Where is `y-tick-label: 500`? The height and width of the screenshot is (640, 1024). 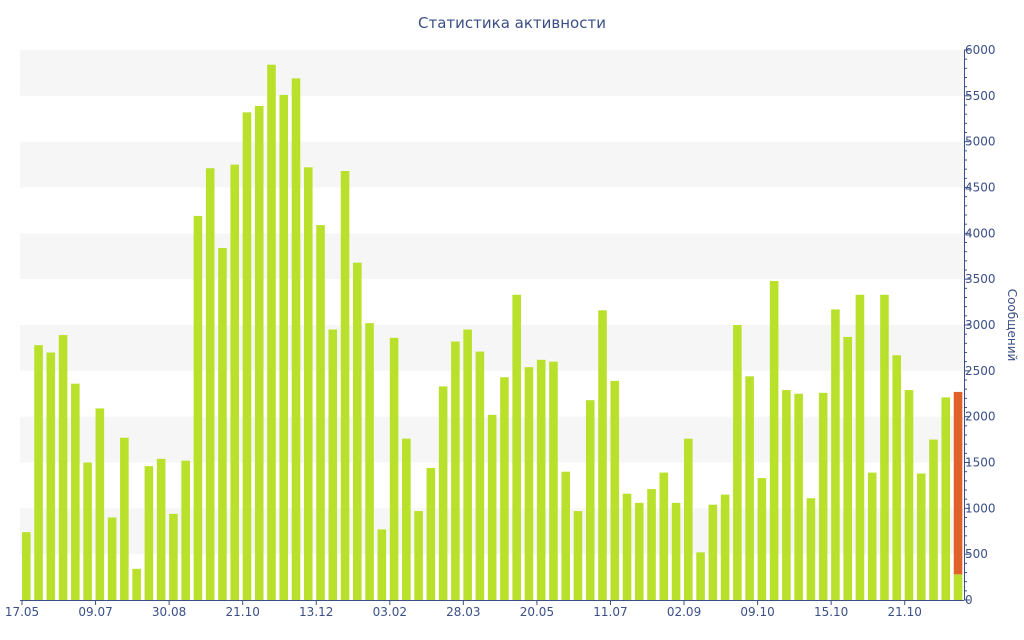 y-tick-label: 500 is located at coordinates (976, 554).